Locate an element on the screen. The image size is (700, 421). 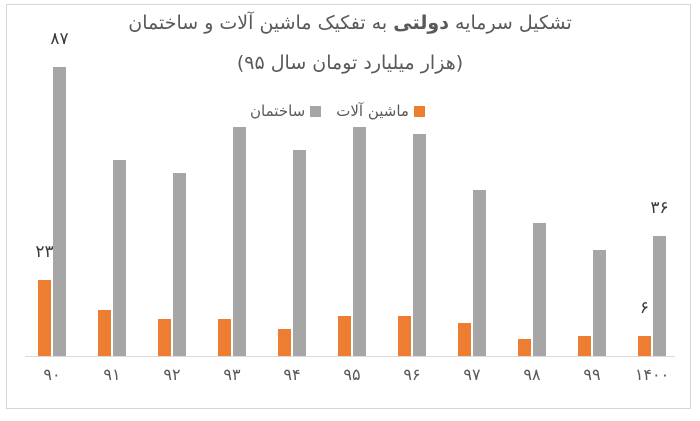
x-axis-label-10: ۱۴۰۰ is located at coordinates (652, 374).